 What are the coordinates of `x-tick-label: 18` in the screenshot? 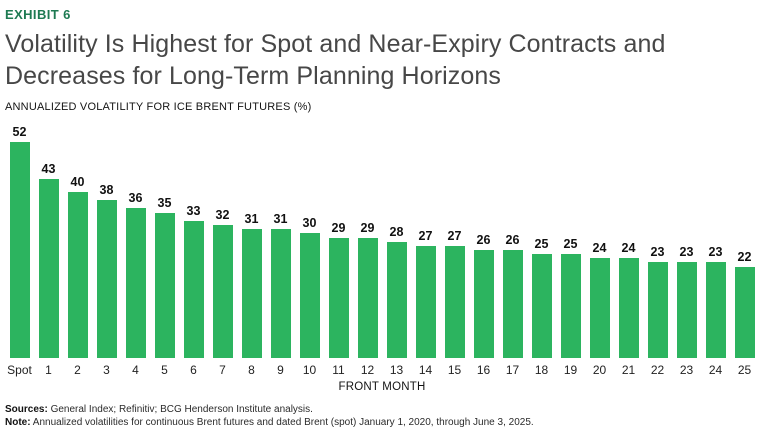 It's located at (541, 369).